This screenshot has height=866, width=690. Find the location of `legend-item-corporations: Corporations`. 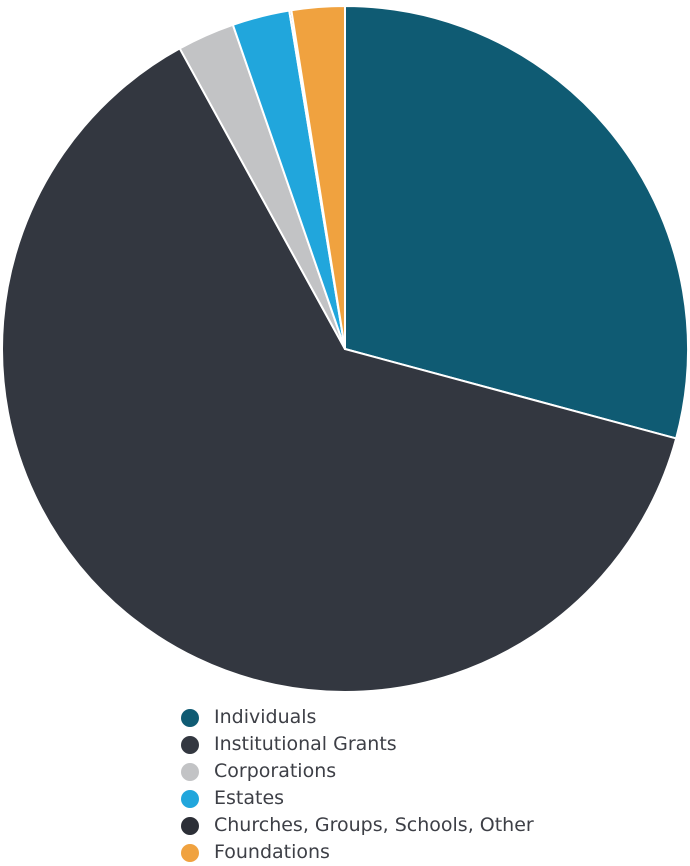

legend-item-corporations: Corporations is located at coordinates (357, 771).